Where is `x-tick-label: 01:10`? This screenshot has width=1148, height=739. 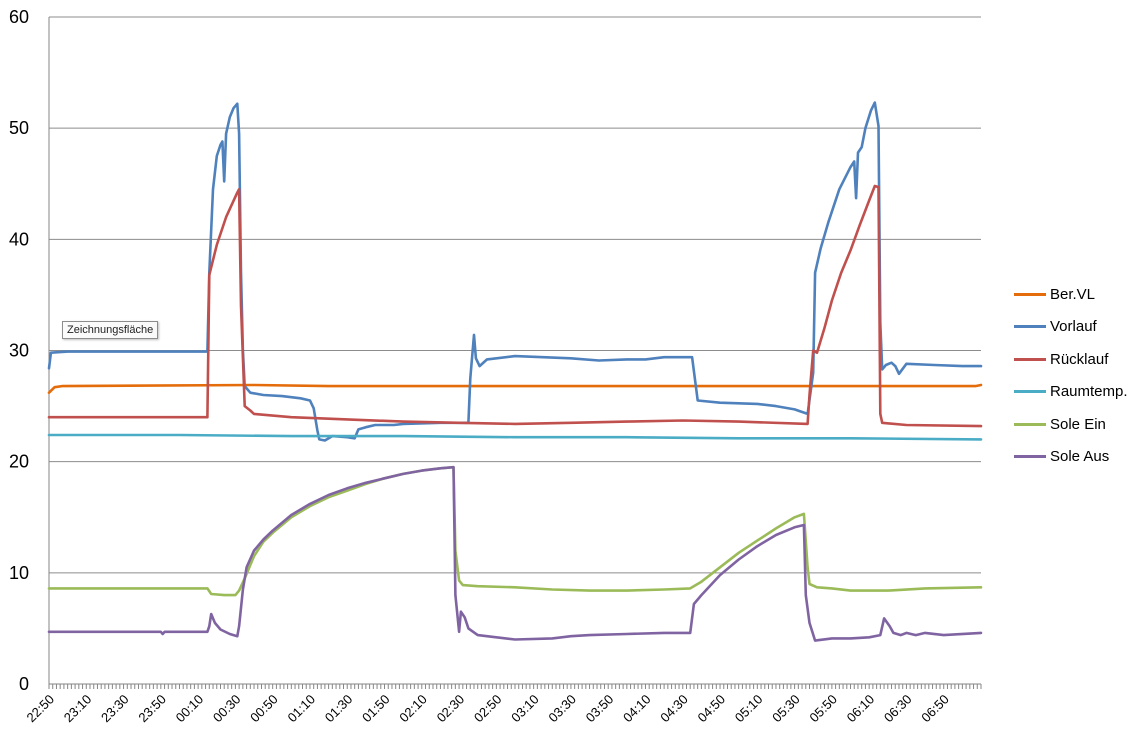 x-tick-label: 01:10 is located at coordinates (301, 709).